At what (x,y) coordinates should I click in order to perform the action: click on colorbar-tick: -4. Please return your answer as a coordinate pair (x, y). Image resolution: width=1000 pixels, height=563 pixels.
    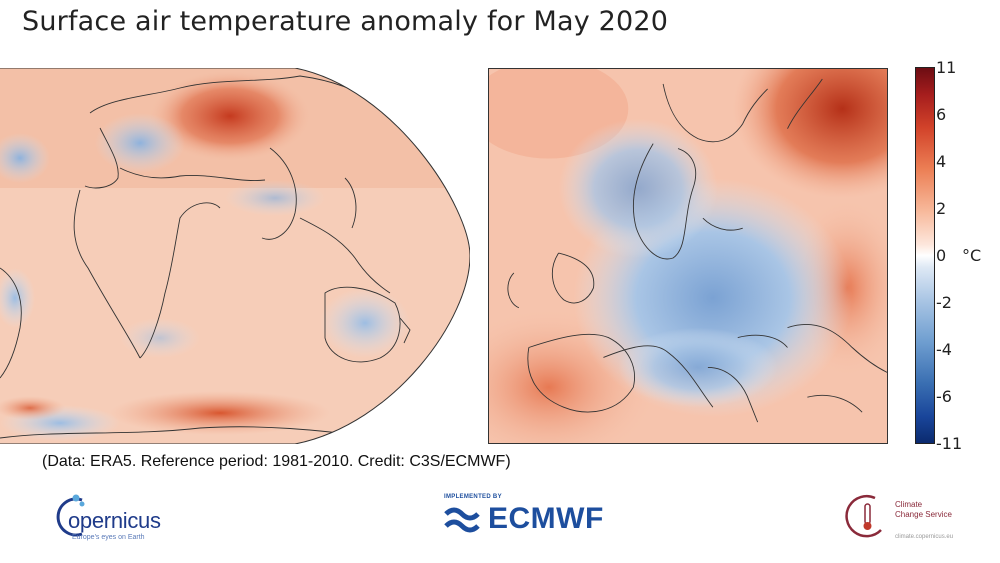
    Looking at the image, I should click on (944, 349).